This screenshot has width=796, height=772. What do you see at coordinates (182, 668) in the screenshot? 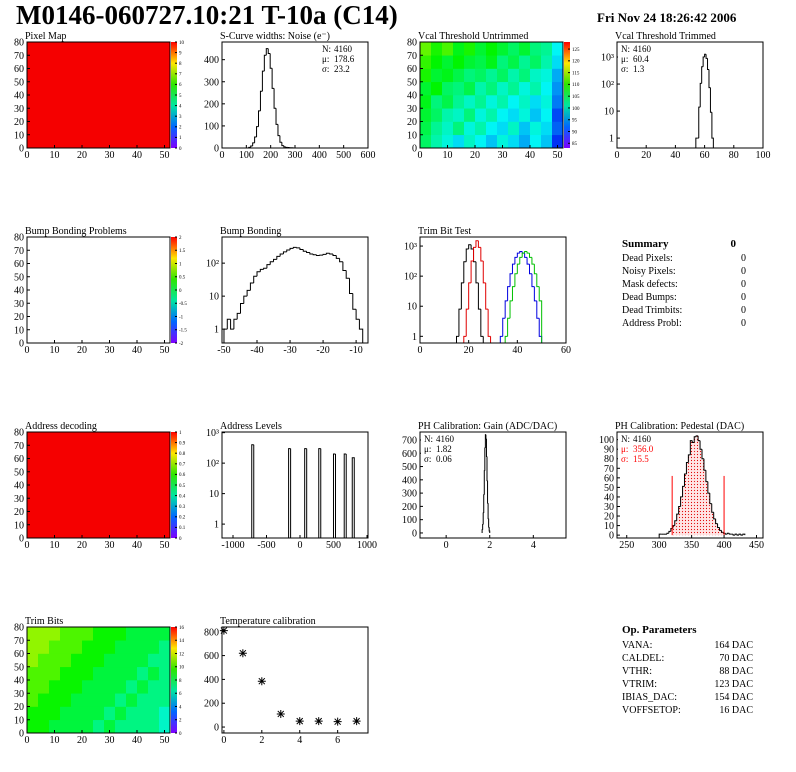
I see `color-bar-label: 10` at bounding box center [182, 668].